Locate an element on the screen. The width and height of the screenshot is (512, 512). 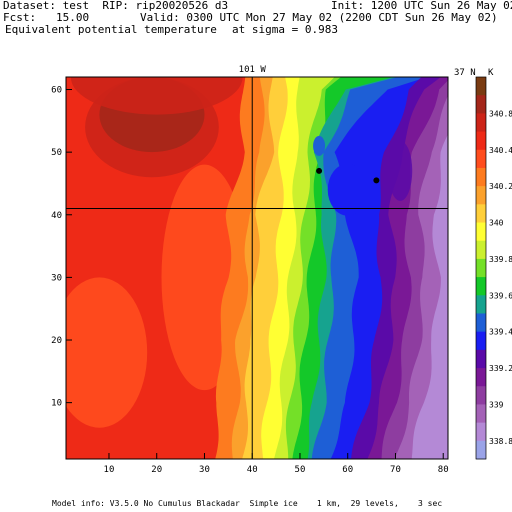
level-label: at sigma = 0.983 is located at coordinates (285, 29).